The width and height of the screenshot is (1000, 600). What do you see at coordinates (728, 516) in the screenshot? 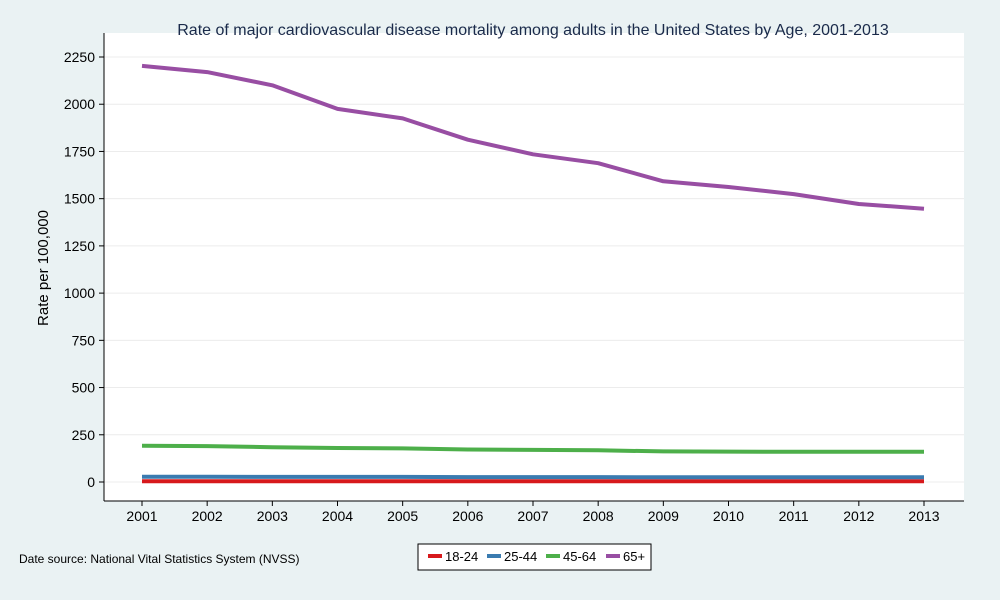
I see `x-tick-label-2010: 2010` at bounding box center [728, 516].